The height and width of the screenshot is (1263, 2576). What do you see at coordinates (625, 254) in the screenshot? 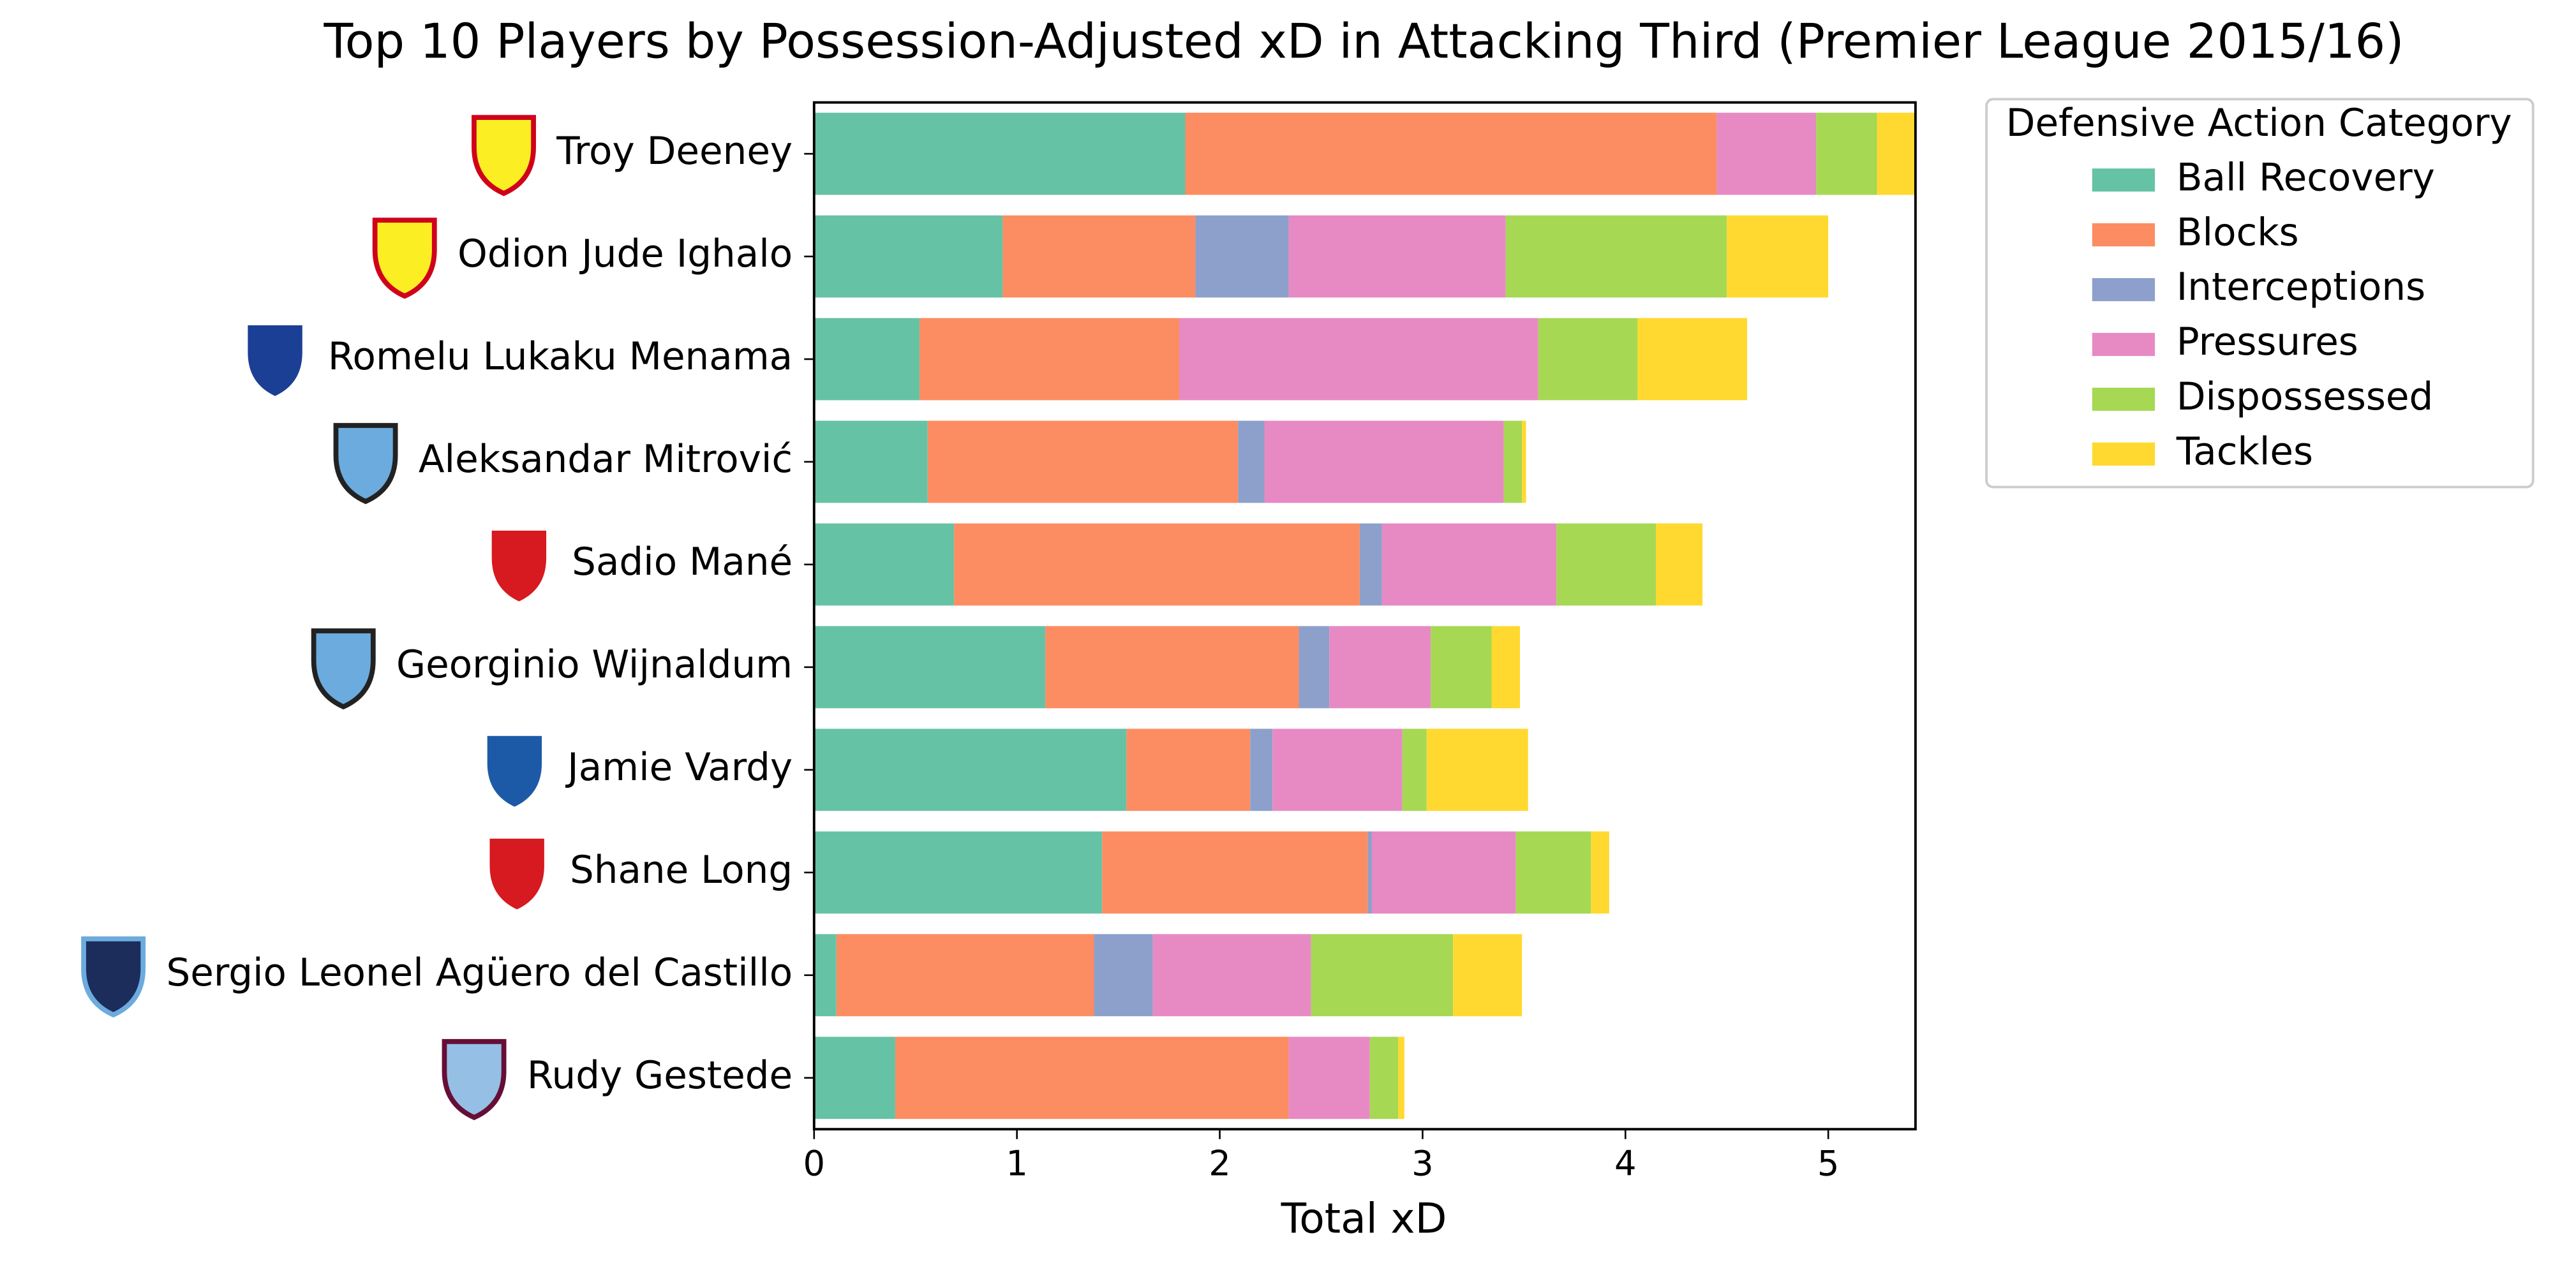
I see `y-tick-label: Odion Jude Ighalo` at bounding box center [625, 254].